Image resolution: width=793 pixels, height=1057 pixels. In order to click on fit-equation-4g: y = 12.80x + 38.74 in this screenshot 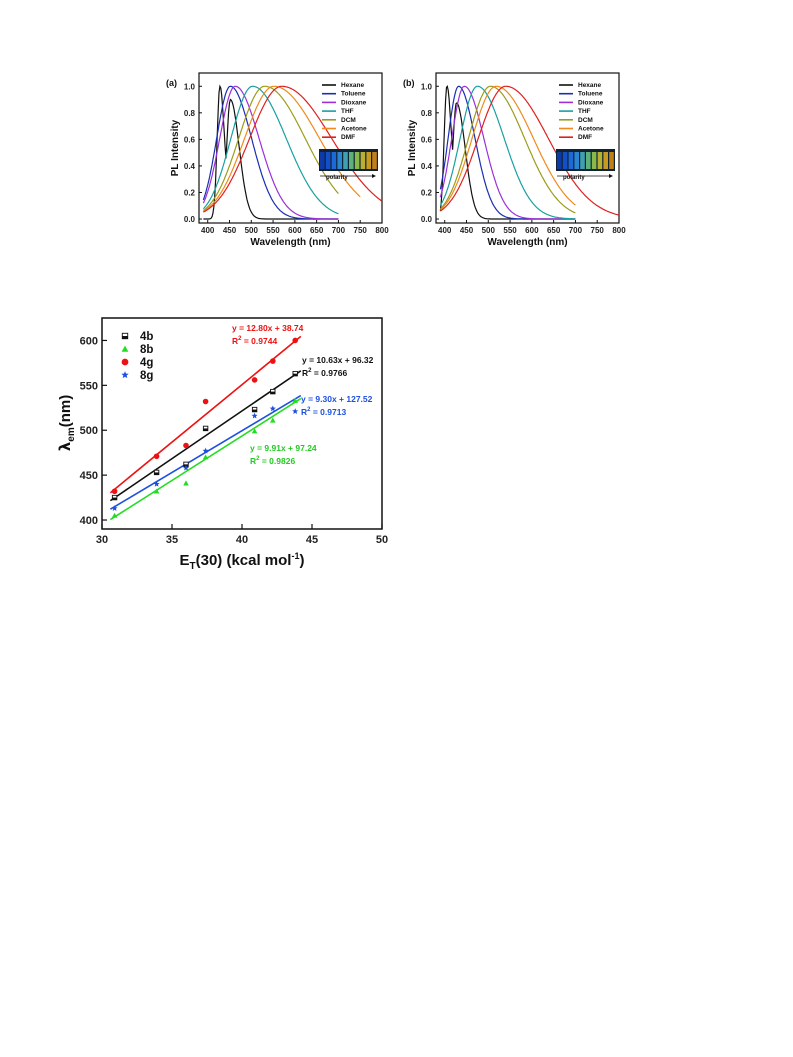, I will do `click(268, 328)`.